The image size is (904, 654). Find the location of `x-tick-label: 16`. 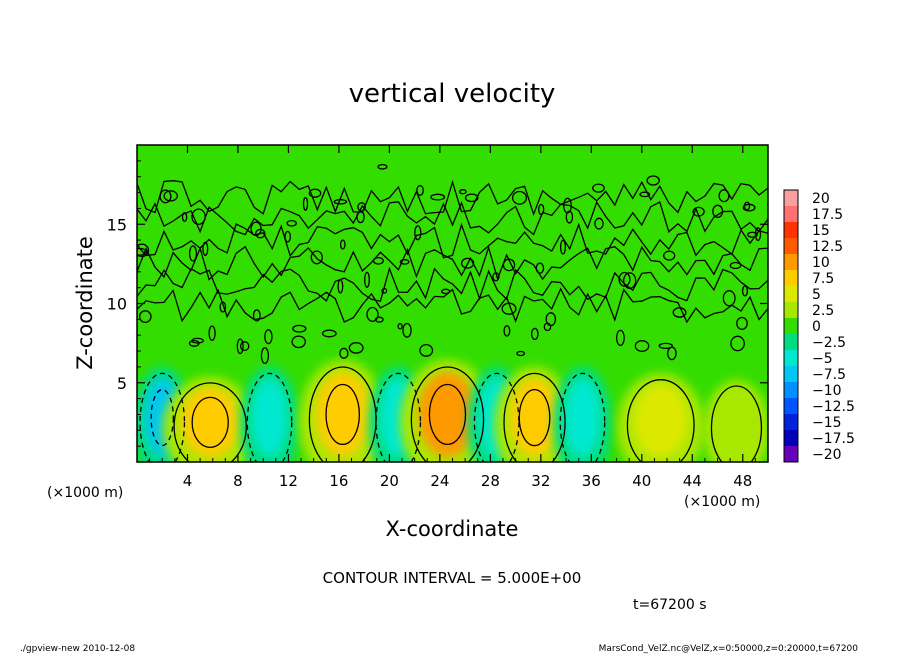

x-tick-label: 16 is located at coordinates (338, 481).